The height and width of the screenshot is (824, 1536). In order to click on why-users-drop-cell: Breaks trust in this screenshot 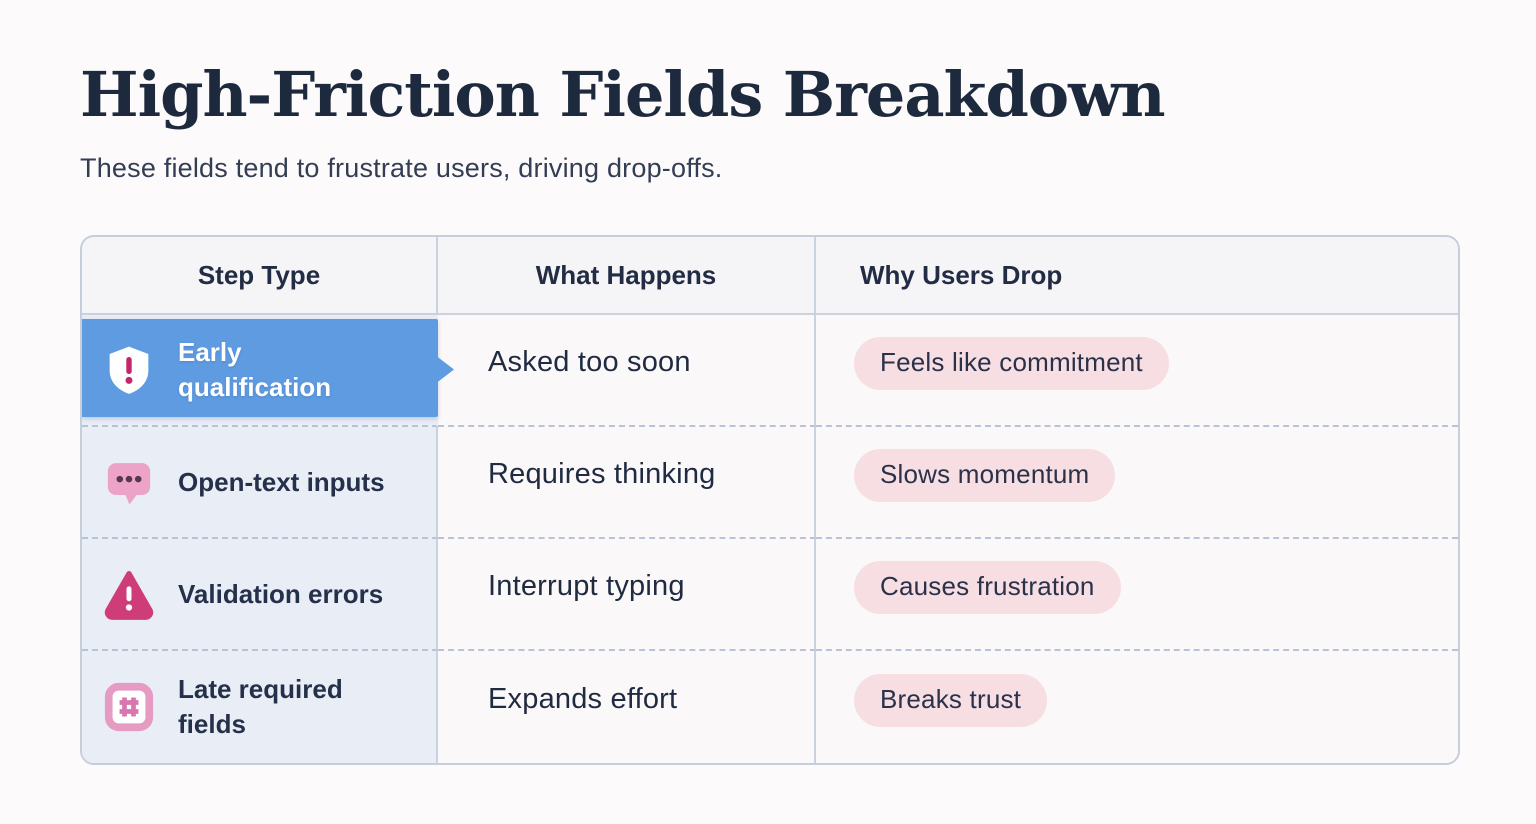, I will do `click(1137, 707)`.